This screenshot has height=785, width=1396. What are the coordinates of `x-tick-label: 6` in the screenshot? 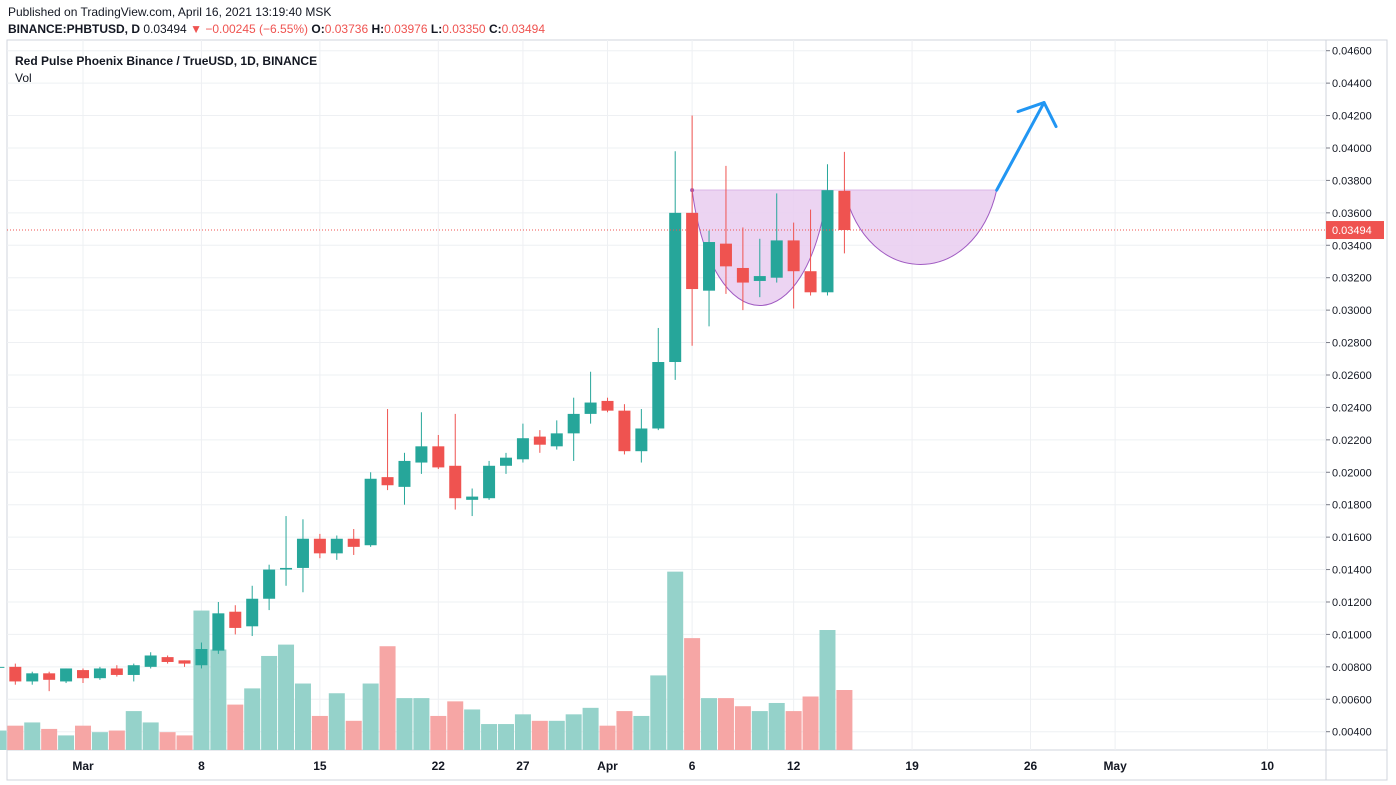 It's located at (692, 766).